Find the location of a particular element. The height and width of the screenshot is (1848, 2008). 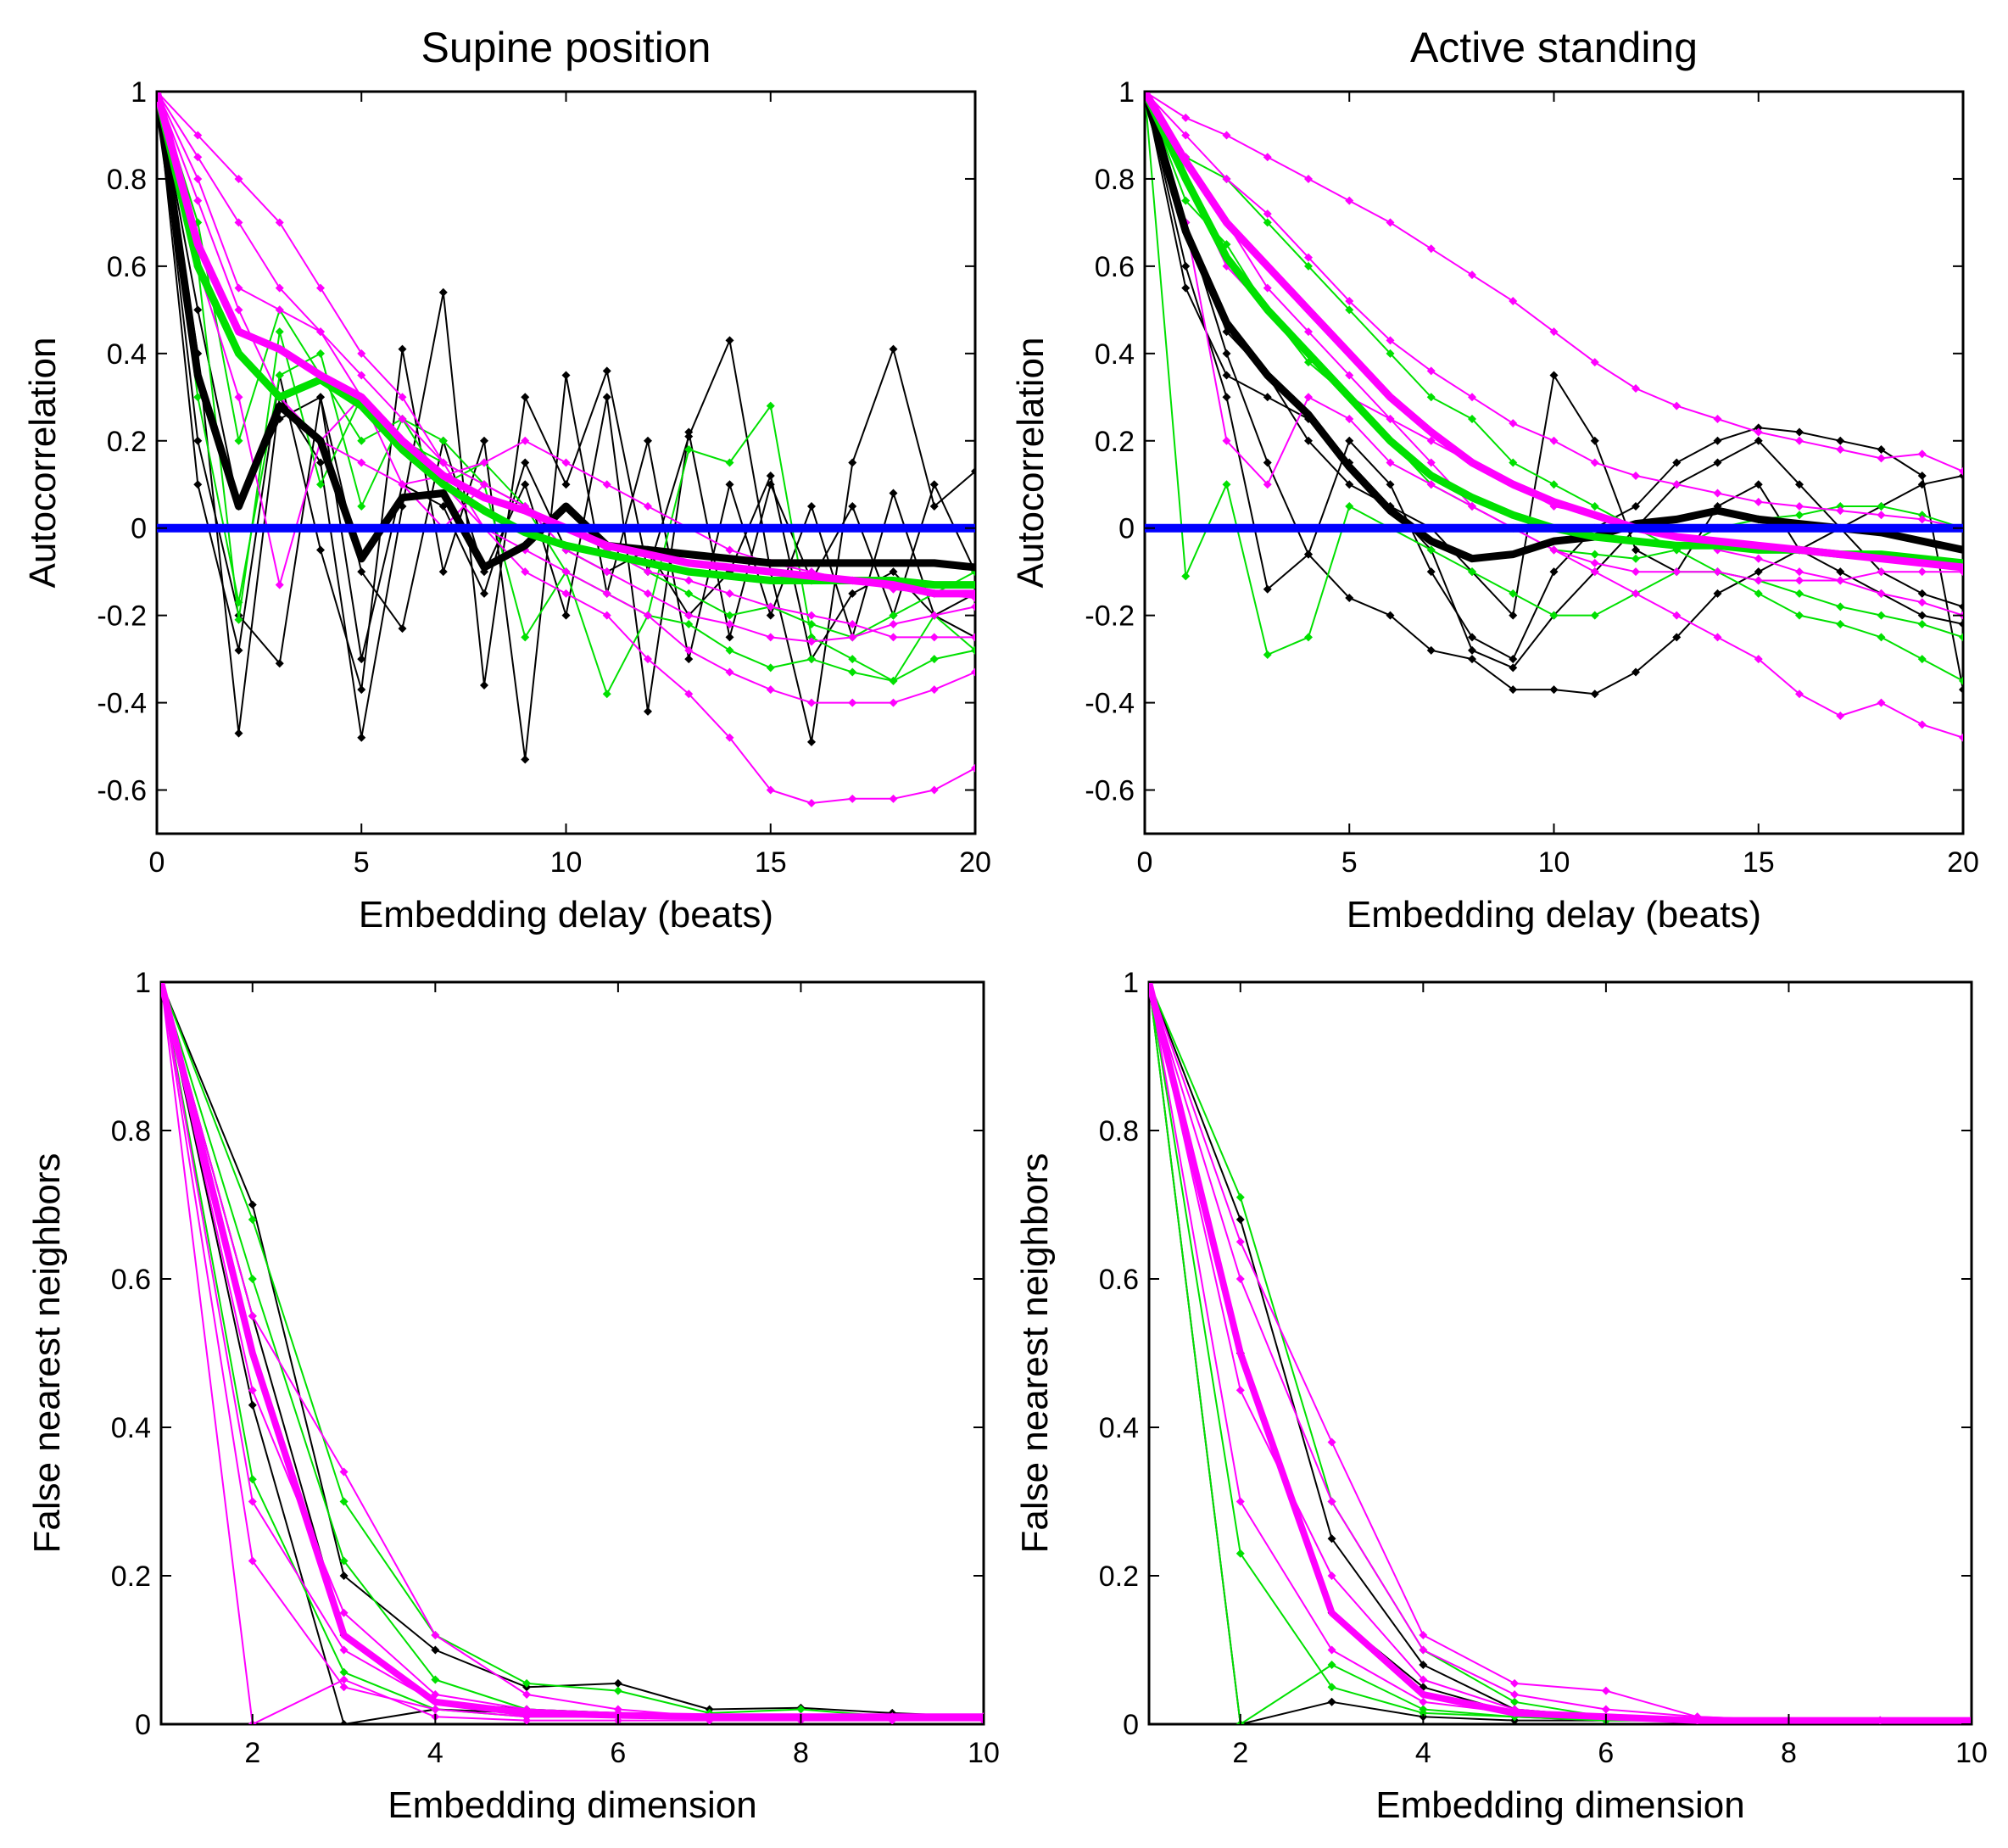

y-tick-label: 0.8 is located at coordinates (131, 1131).